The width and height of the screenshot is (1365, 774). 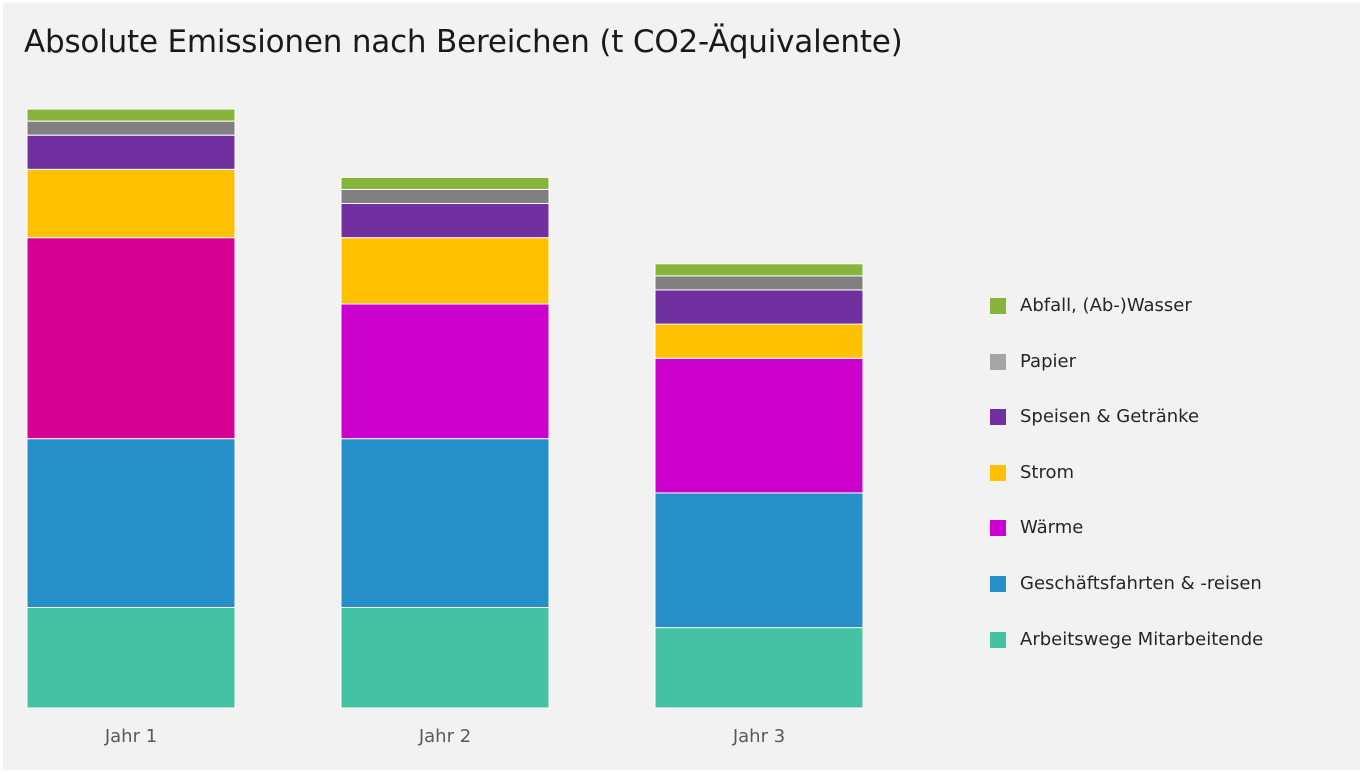 I want to click on category-labels: Jahr 1 Jahr 2 Jahr 3, so click(x=444, y=736).